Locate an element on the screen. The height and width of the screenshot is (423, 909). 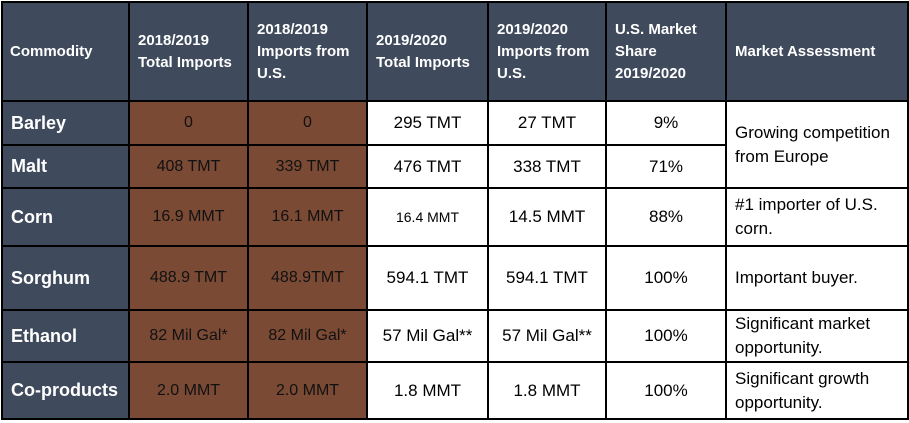
header-commodity: Commodity is located at coordinates (65, 51).